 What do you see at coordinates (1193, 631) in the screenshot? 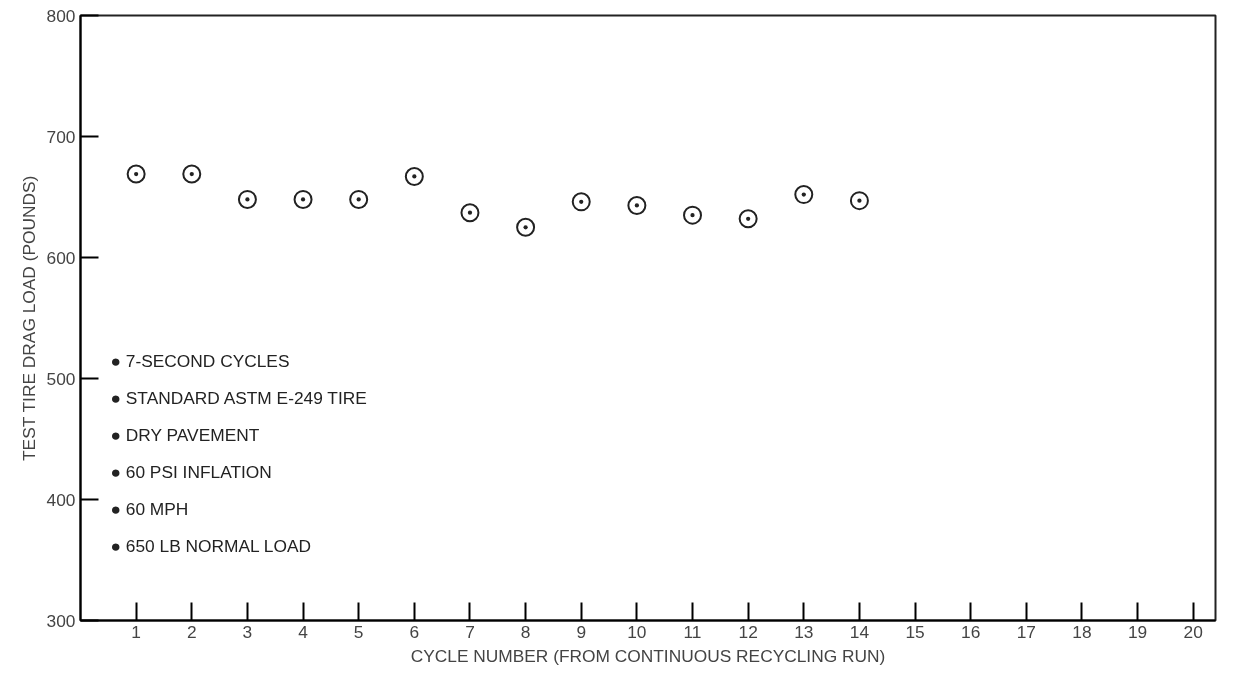
I see `x-tick-label: 20` at bounding box center [1193, 631].